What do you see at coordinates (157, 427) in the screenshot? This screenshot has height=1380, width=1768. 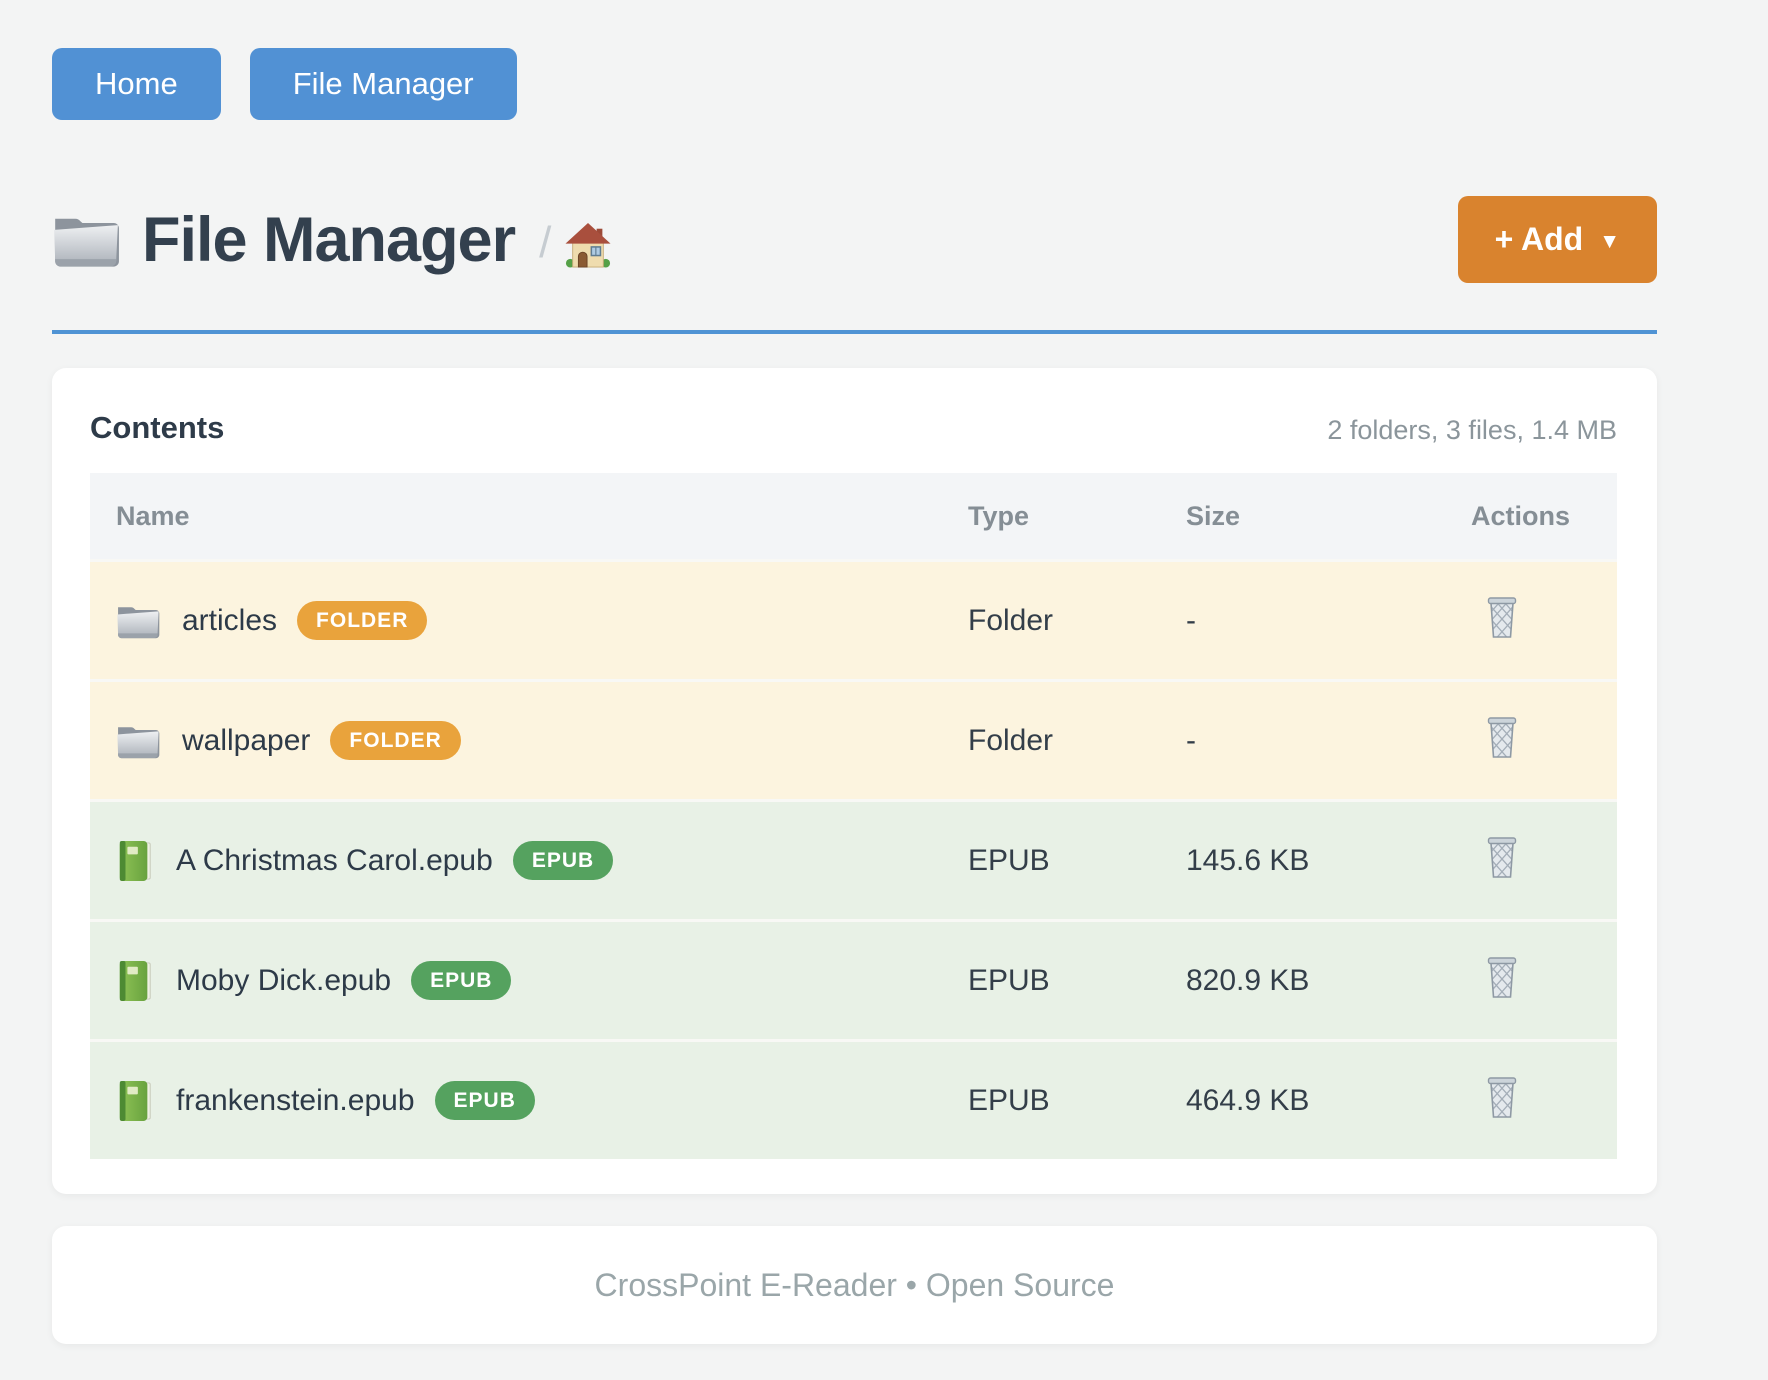 I see `contents-heading: Contents` at bounding box center [157, 427].